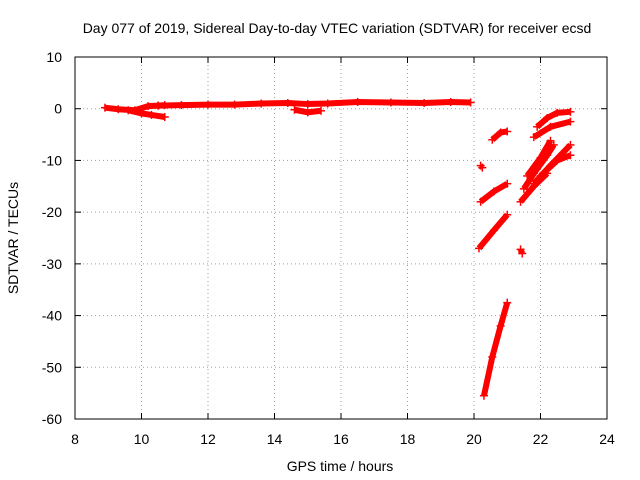 The width and height of the screenshot is (640, 480). I want to click on series-seg-c, so click(493, 231).